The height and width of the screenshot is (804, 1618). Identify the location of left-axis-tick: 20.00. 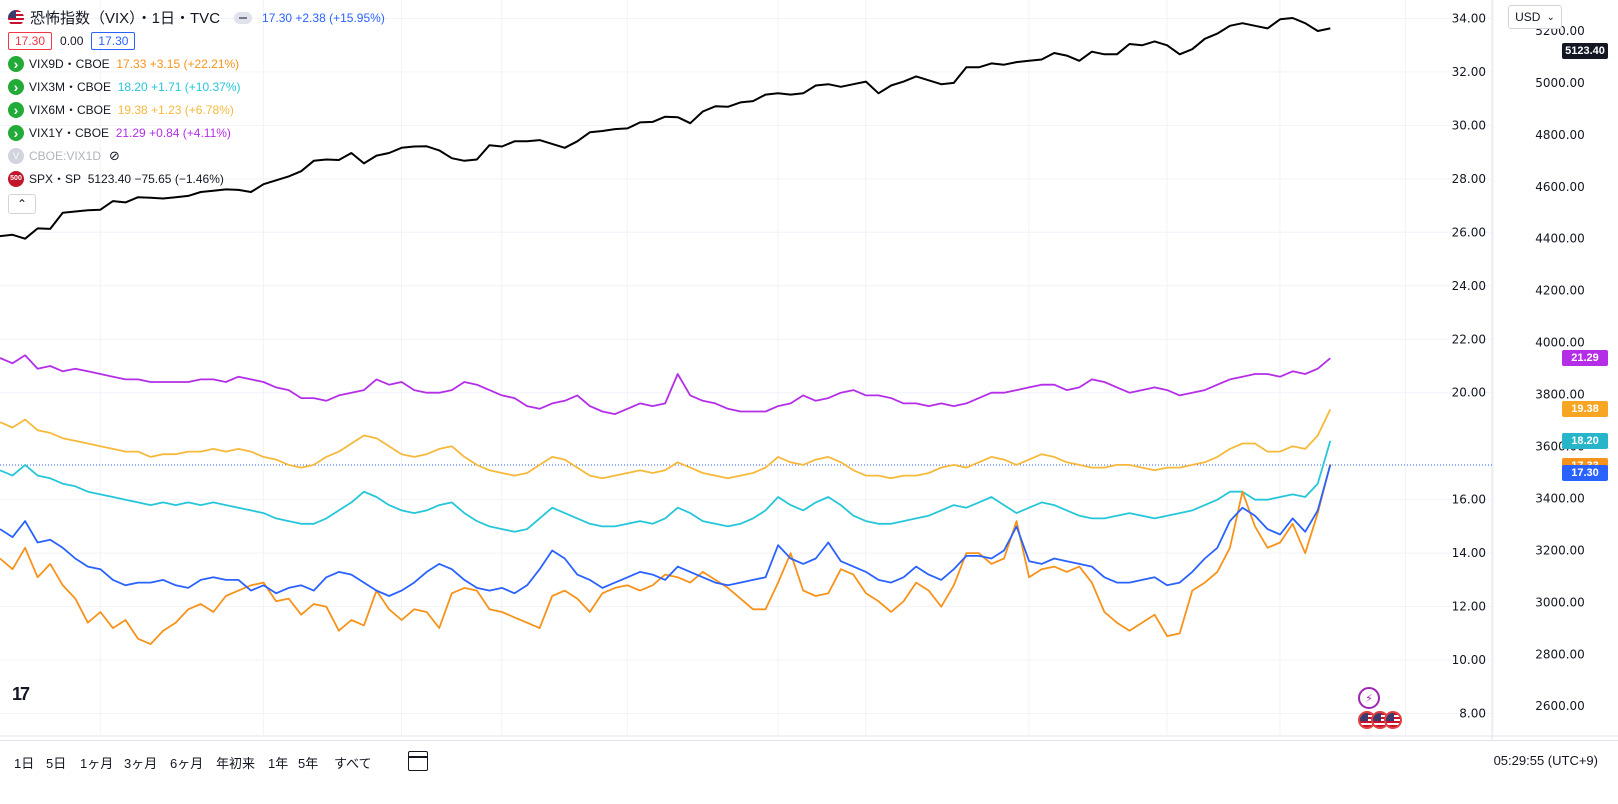
(1469, 393).